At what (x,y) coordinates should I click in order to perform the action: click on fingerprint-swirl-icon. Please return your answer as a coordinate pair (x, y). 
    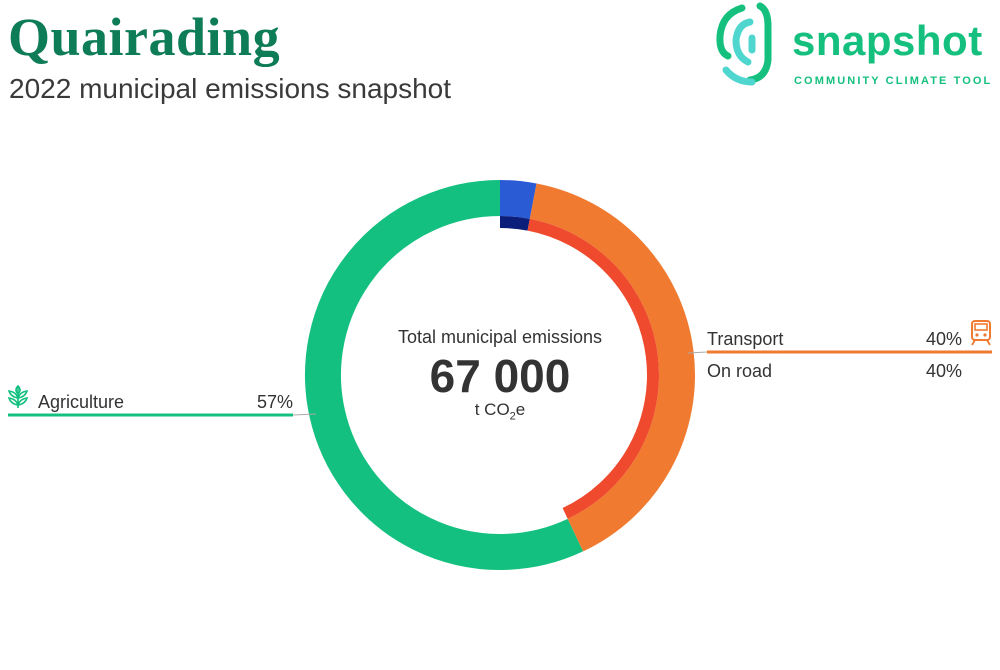
    Looking at the image, I should click on (744, 44).